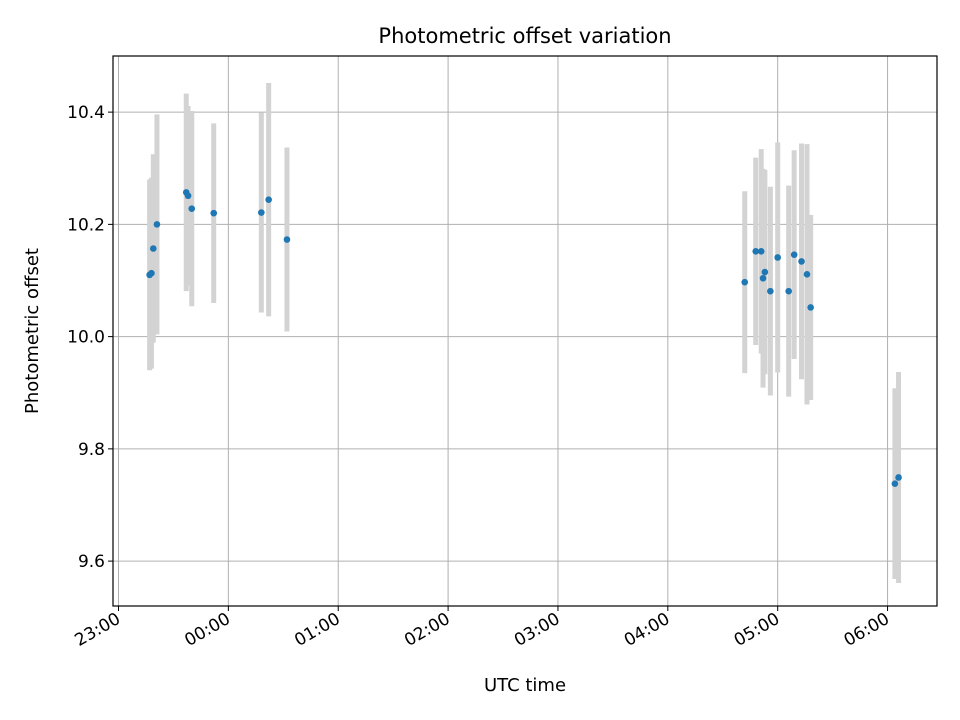  I want to click on x-tick-label: 06:00, so click(867, 630).